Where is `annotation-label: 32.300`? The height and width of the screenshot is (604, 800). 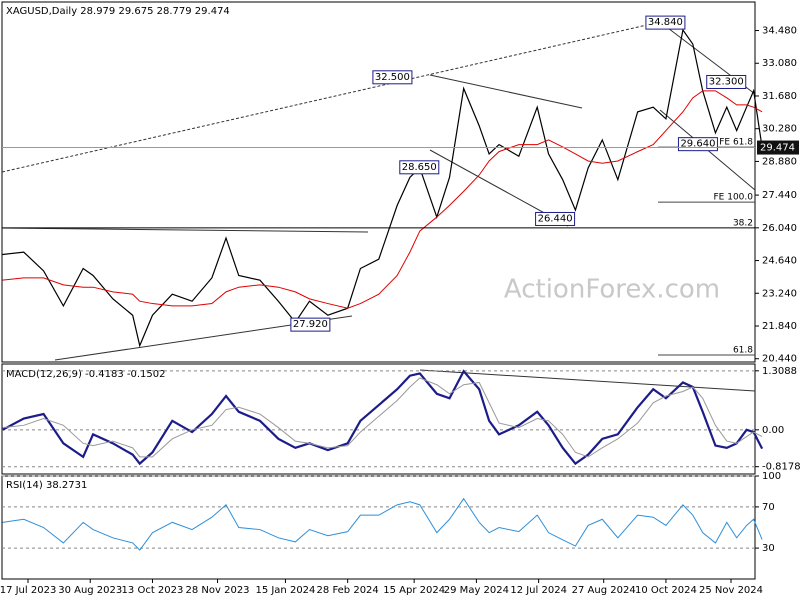 annotation-label: 32.300 is located at coordinates (726, 81).